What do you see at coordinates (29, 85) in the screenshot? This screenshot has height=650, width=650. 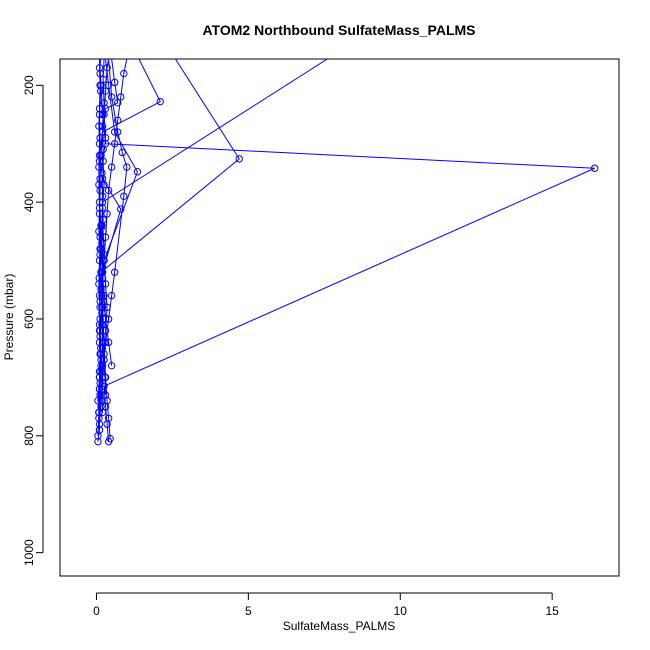 I see `y-tick-label: 200` at bounding box center [29, 85].